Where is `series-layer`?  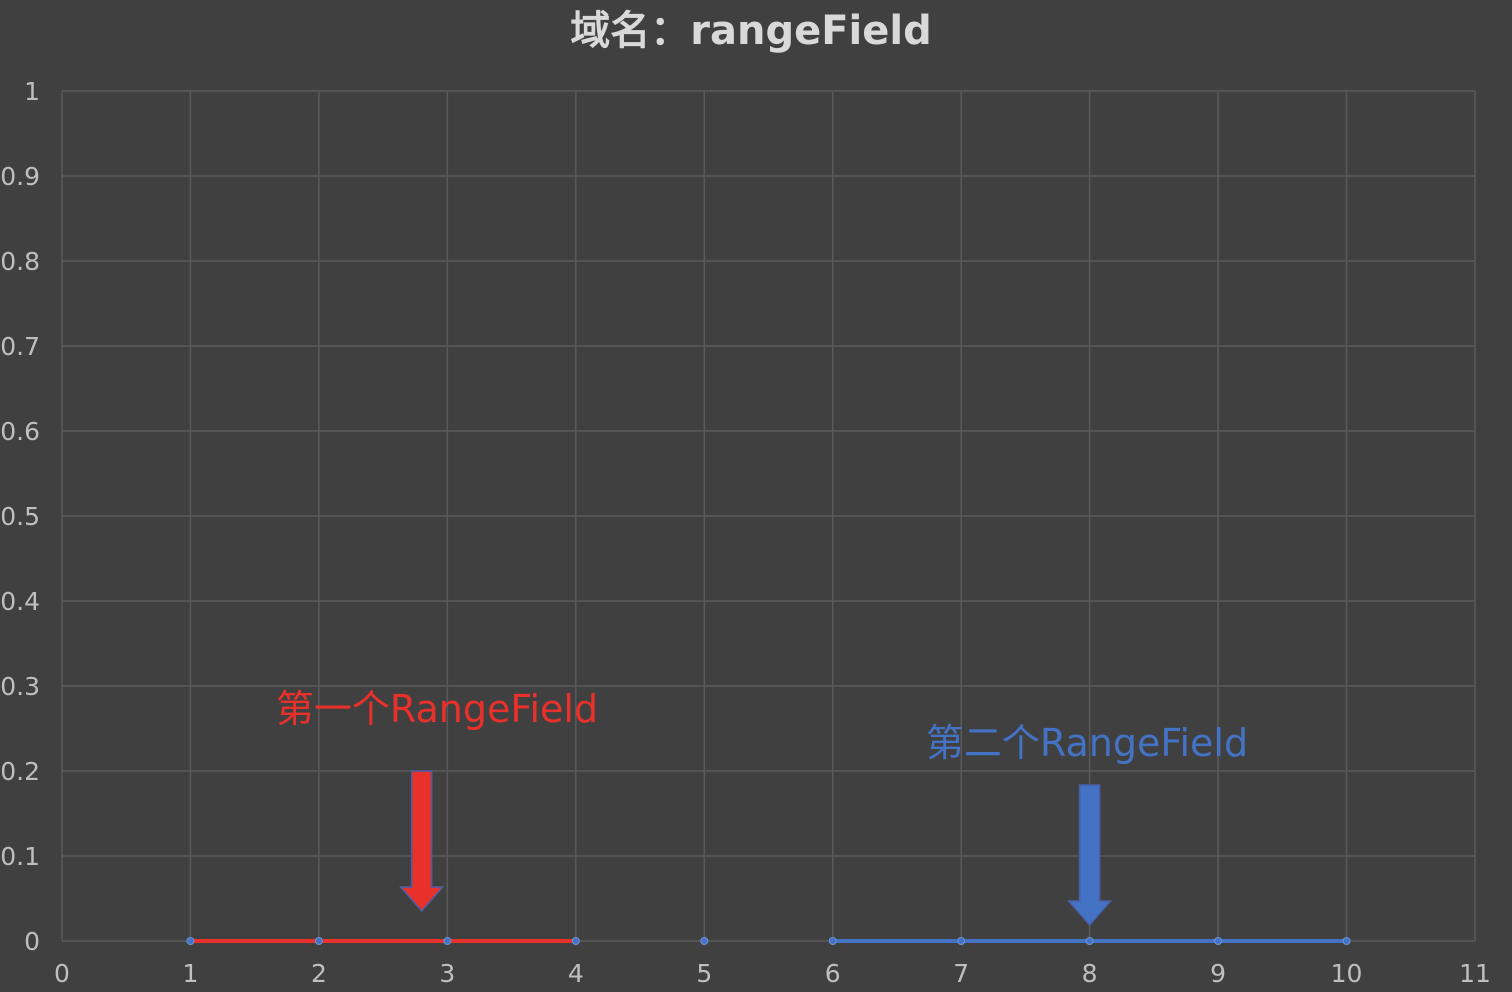
series-layer is located at coordinates (768, 941).